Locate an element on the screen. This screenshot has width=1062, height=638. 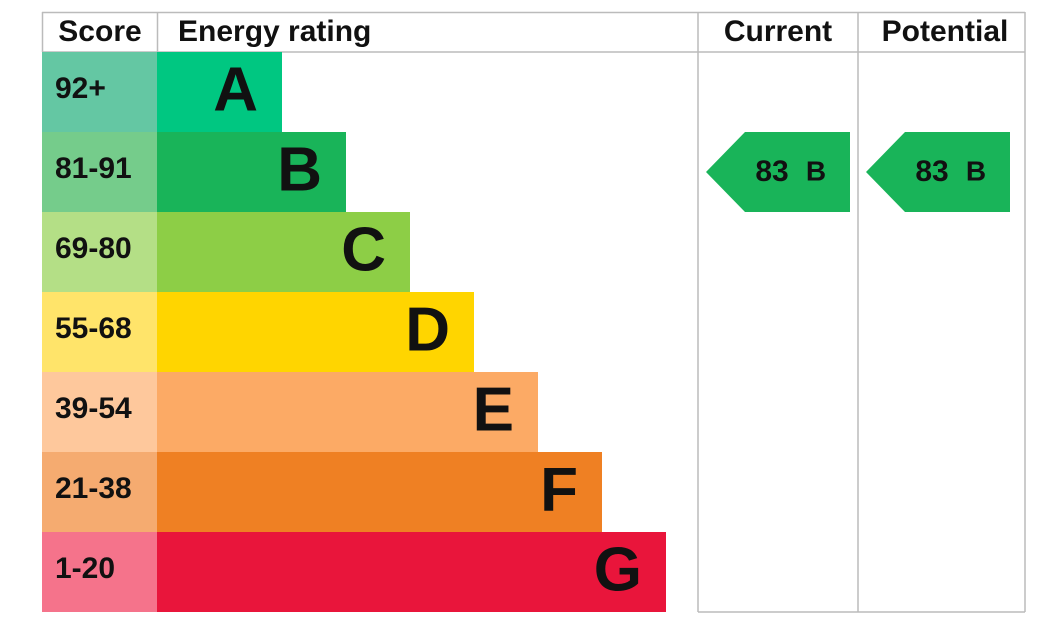
current-letter: B is located at coordinates (816, 170).